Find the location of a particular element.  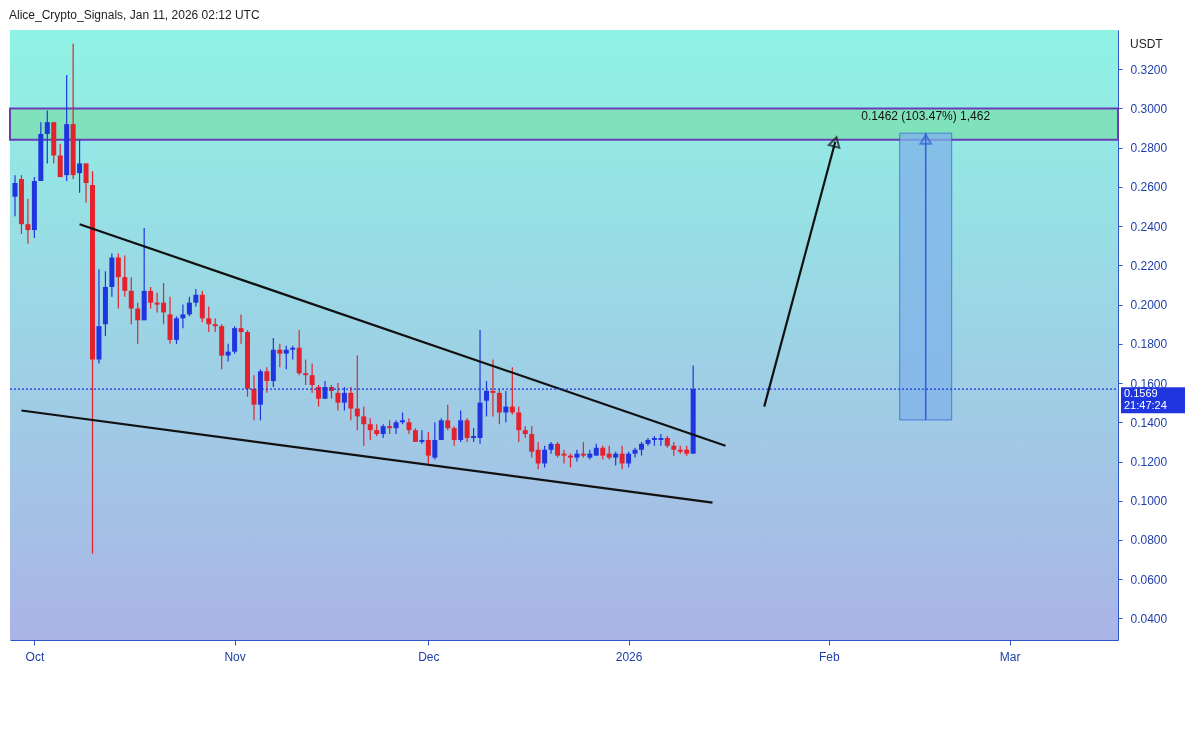

y-tick-label: 0.1400 is located at coordinates (1149, 422).